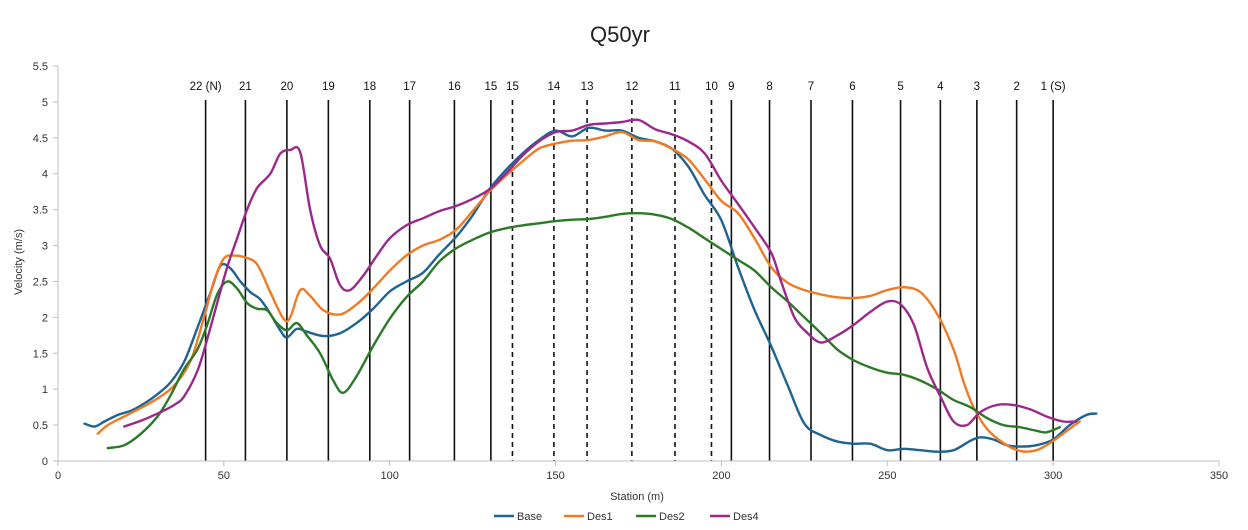  What do you see at coordinates (769, 87) in the screenshot?
I see `cross-section-label: 8` at bounding box center [769, 87].